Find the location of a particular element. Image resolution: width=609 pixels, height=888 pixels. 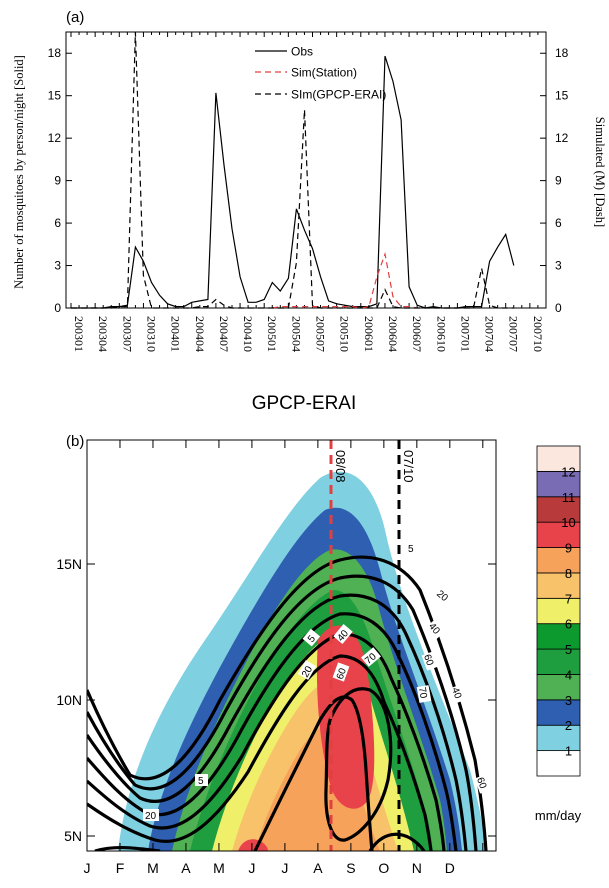

x-tick-label: 200501 is located at coordinates (272, 334).